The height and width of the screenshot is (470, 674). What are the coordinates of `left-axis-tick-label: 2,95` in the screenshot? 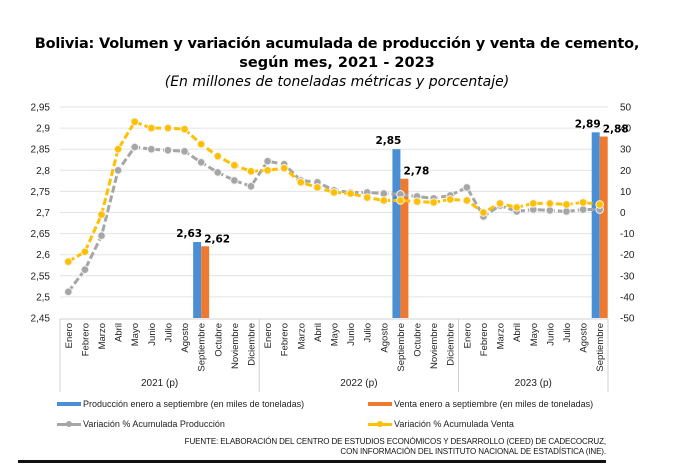 It's located at (41, 108).